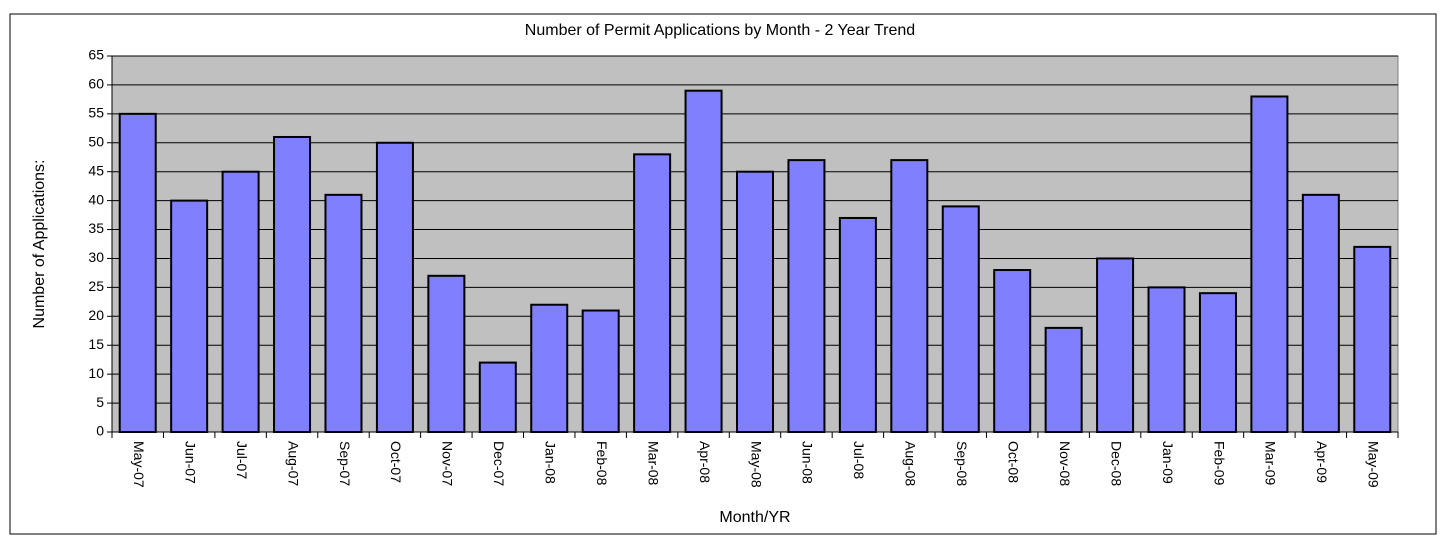 The image size is (1444, 542). What do you see at coordinates (96, 141) in the screenshot?
I see `y-tick-label: 50` at bounding box center [96, 141].